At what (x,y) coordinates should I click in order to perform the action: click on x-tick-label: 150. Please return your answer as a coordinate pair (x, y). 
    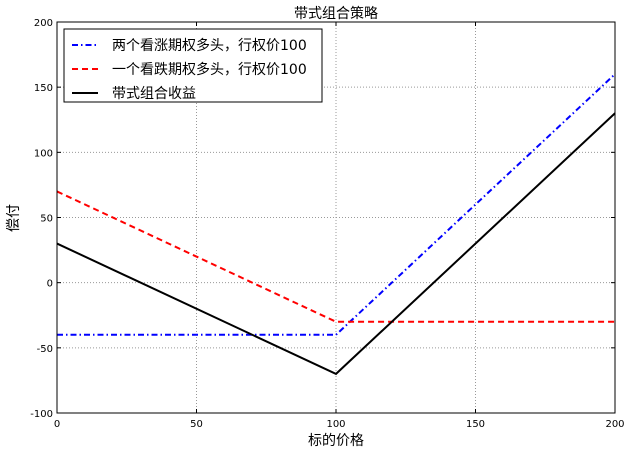
    Looking at the image, I should click on (475, 424).